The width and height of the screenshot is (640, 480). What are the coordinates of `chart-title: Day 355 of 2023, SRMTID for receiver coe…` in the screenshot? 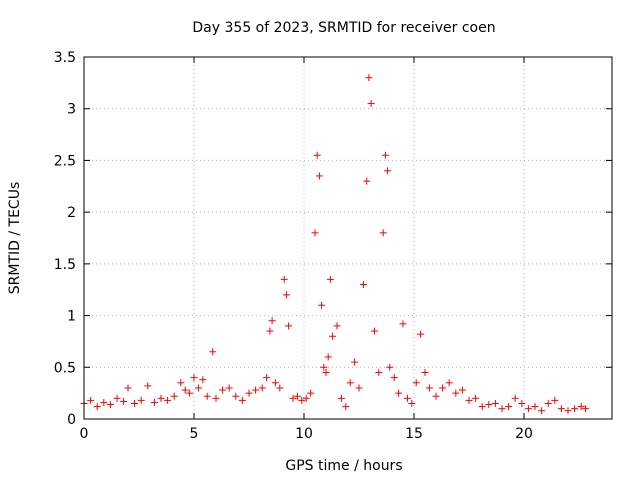 It's located at (343, 28).